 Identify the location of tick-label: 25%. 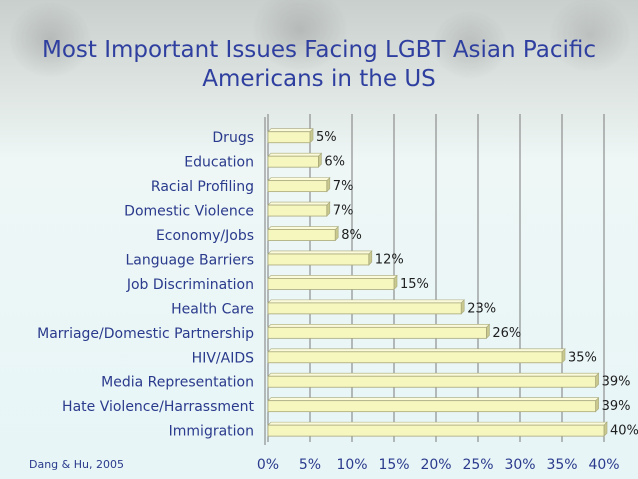
(477, 465).